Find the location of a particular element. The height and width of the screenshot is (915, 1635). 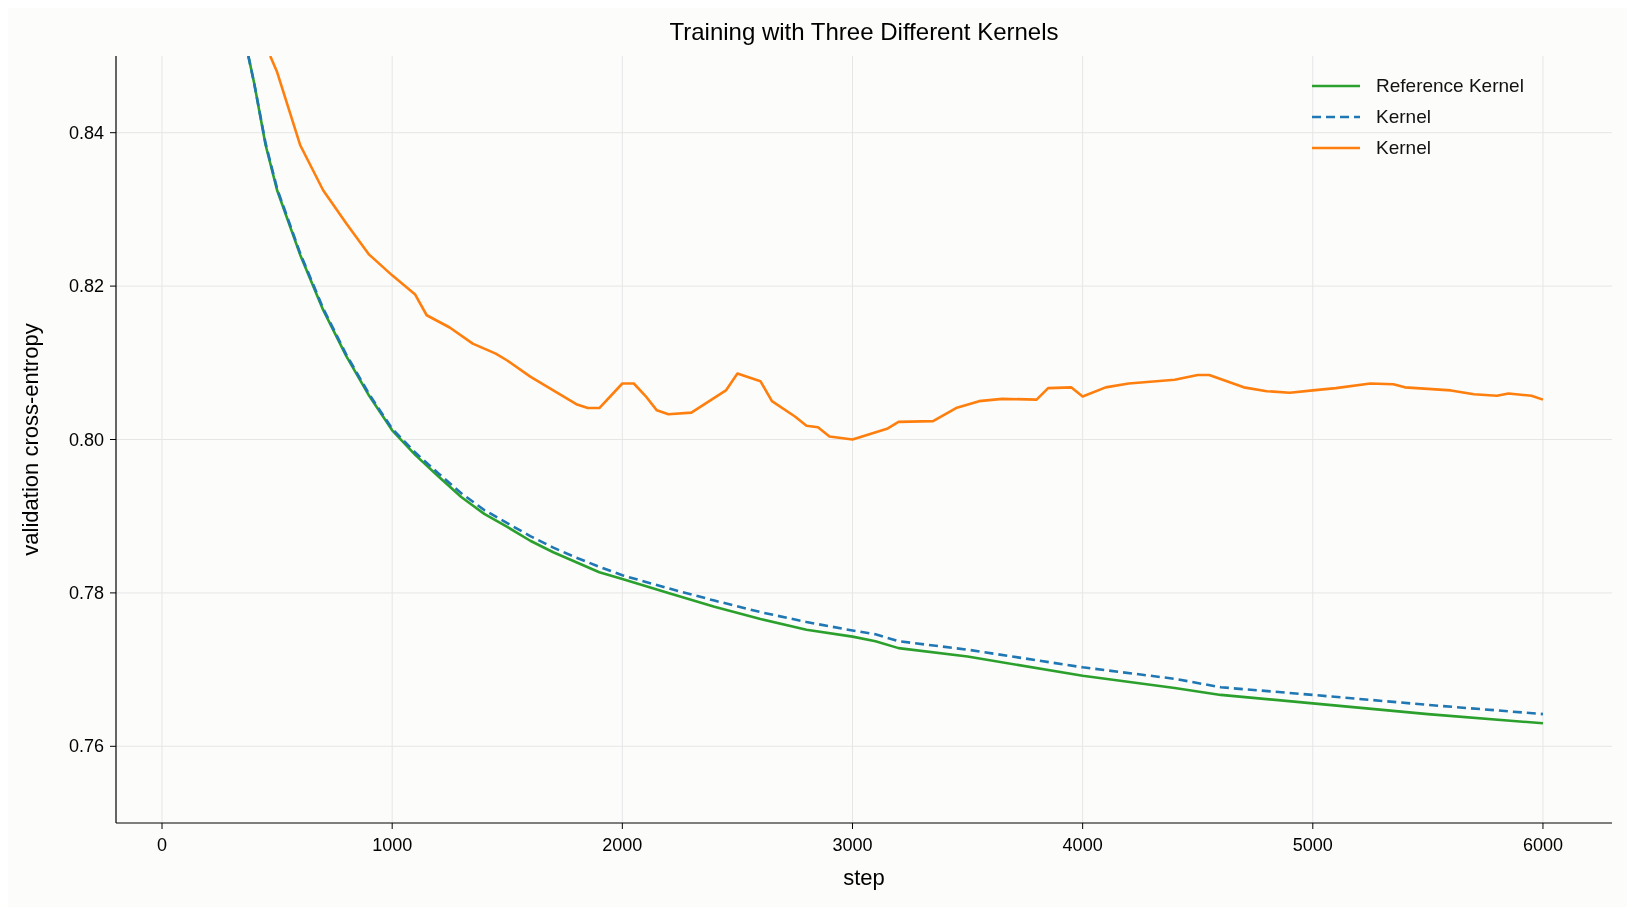

x-tick-label: 3000 is located at coordinates (852, 845).